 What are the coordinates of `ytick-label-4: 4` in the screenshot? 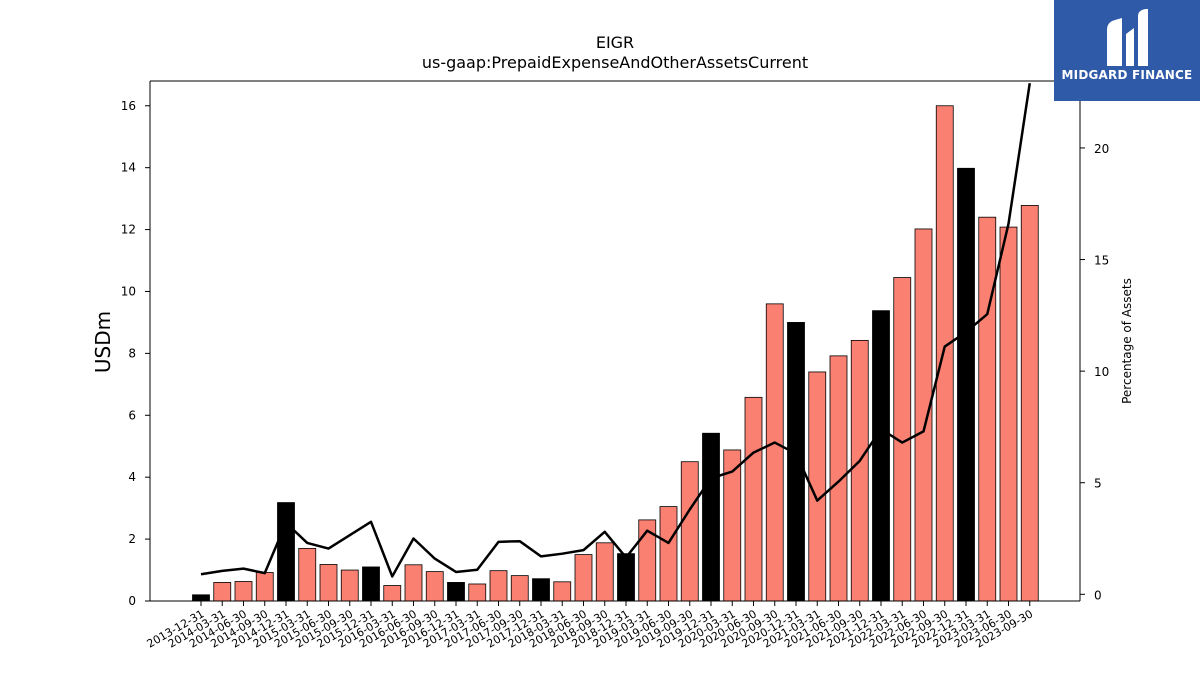 It's located at (132, 477).